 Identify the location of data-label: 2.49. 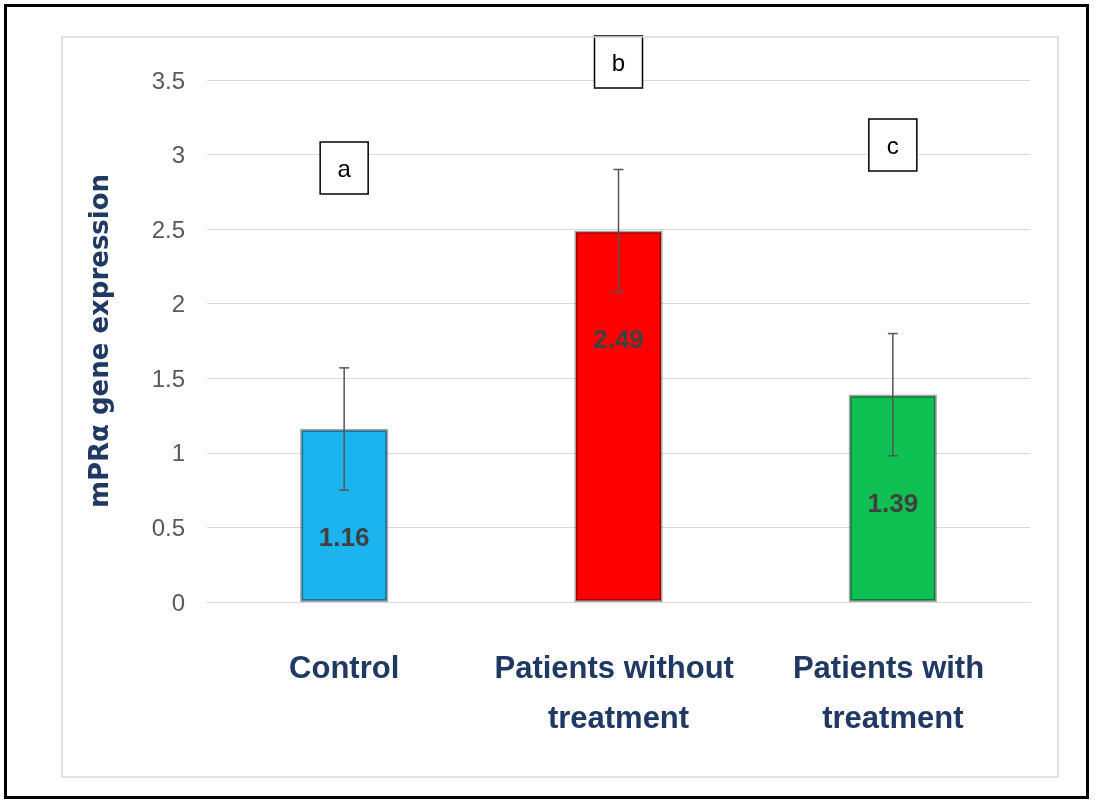
(618, 338).